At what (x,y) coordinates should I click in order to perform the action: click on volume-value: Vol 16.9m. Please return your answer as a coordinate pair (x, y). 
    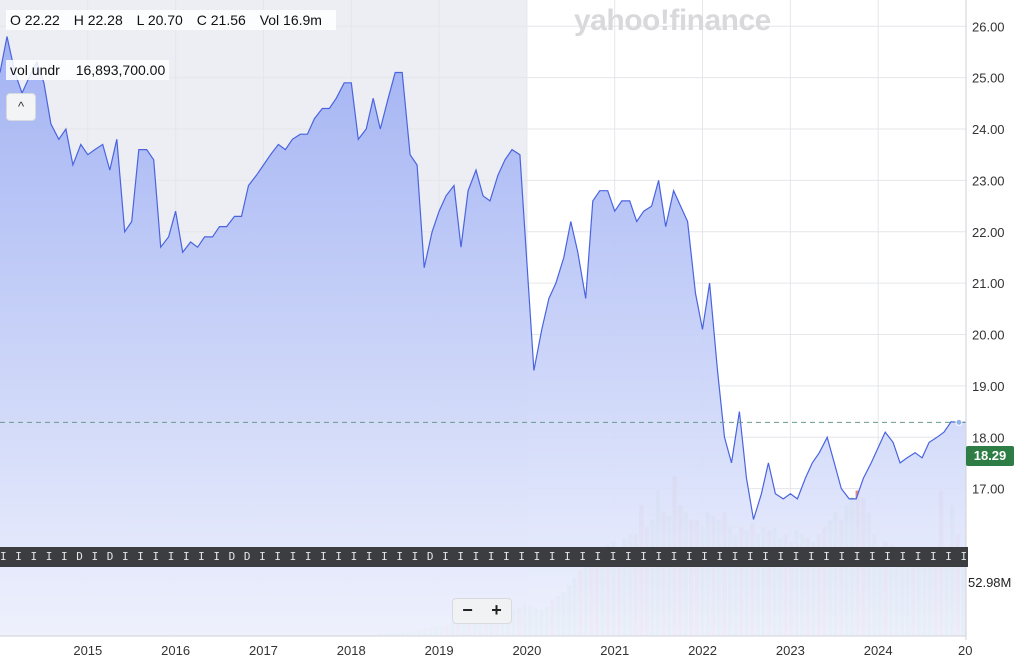
    Looking at the image, I should click on (290, 20).